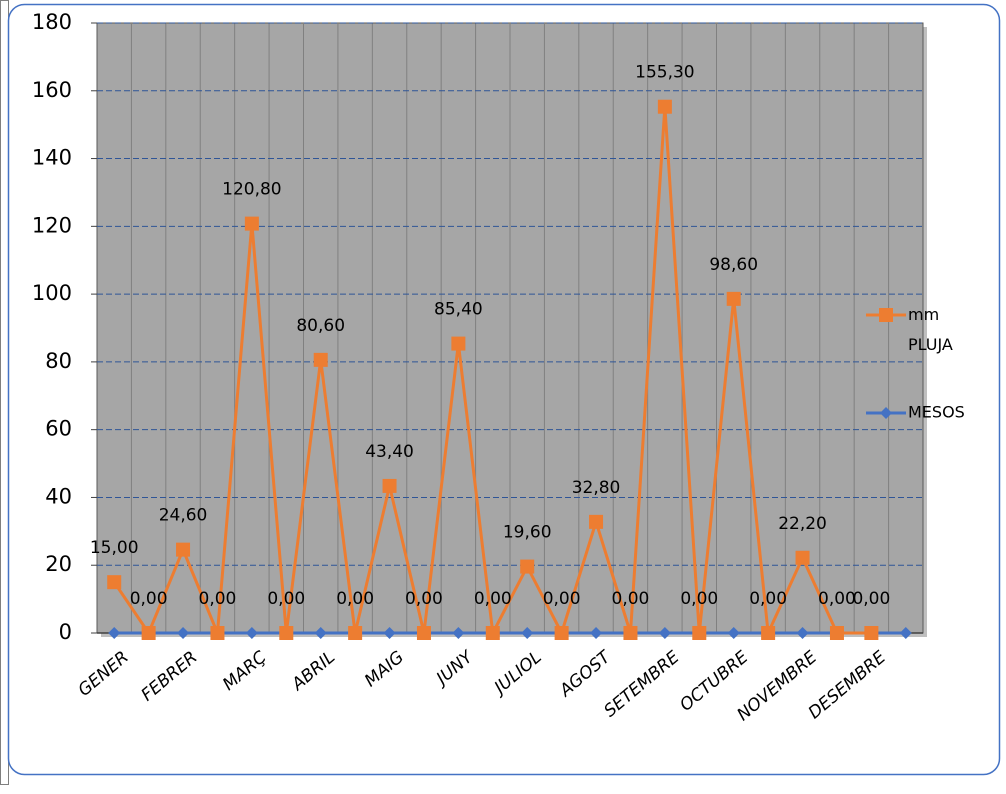  I want to click on data-label: 155,30, so click(664, 73).